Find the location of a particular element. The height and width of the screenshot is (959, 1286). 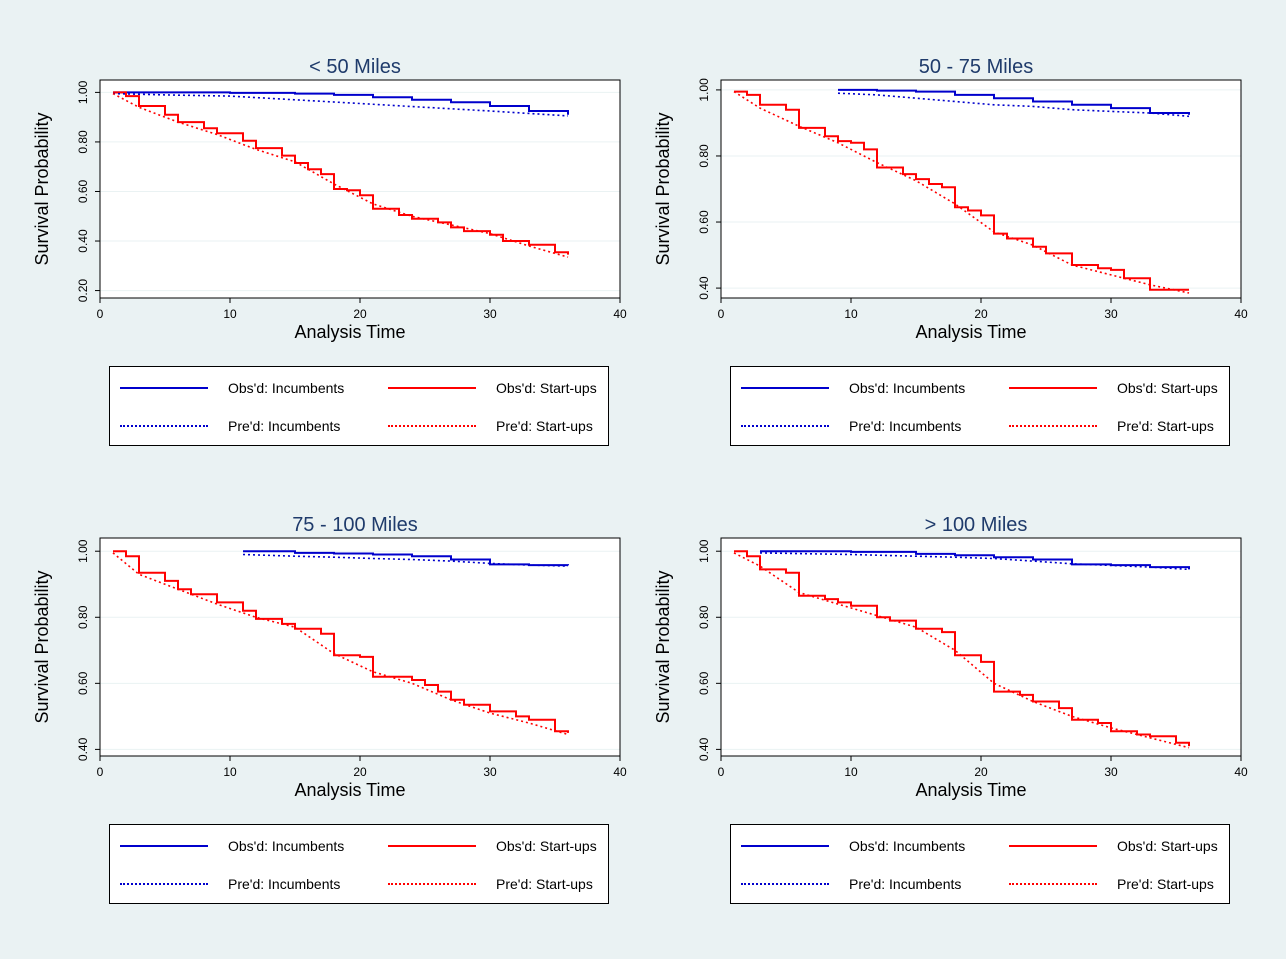

chart-title: 75 - 100 Miles is located at coordinates (355, 525).